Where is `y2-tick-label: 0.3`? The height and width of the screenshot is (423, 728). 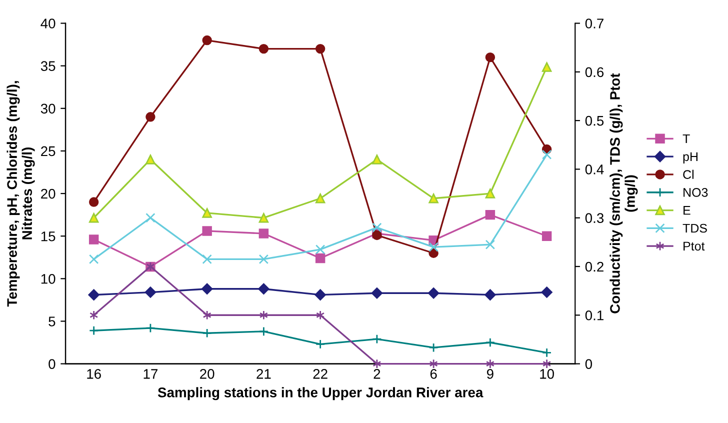
y2-tick-label: 0.3 is located at coordinates (594, 218).